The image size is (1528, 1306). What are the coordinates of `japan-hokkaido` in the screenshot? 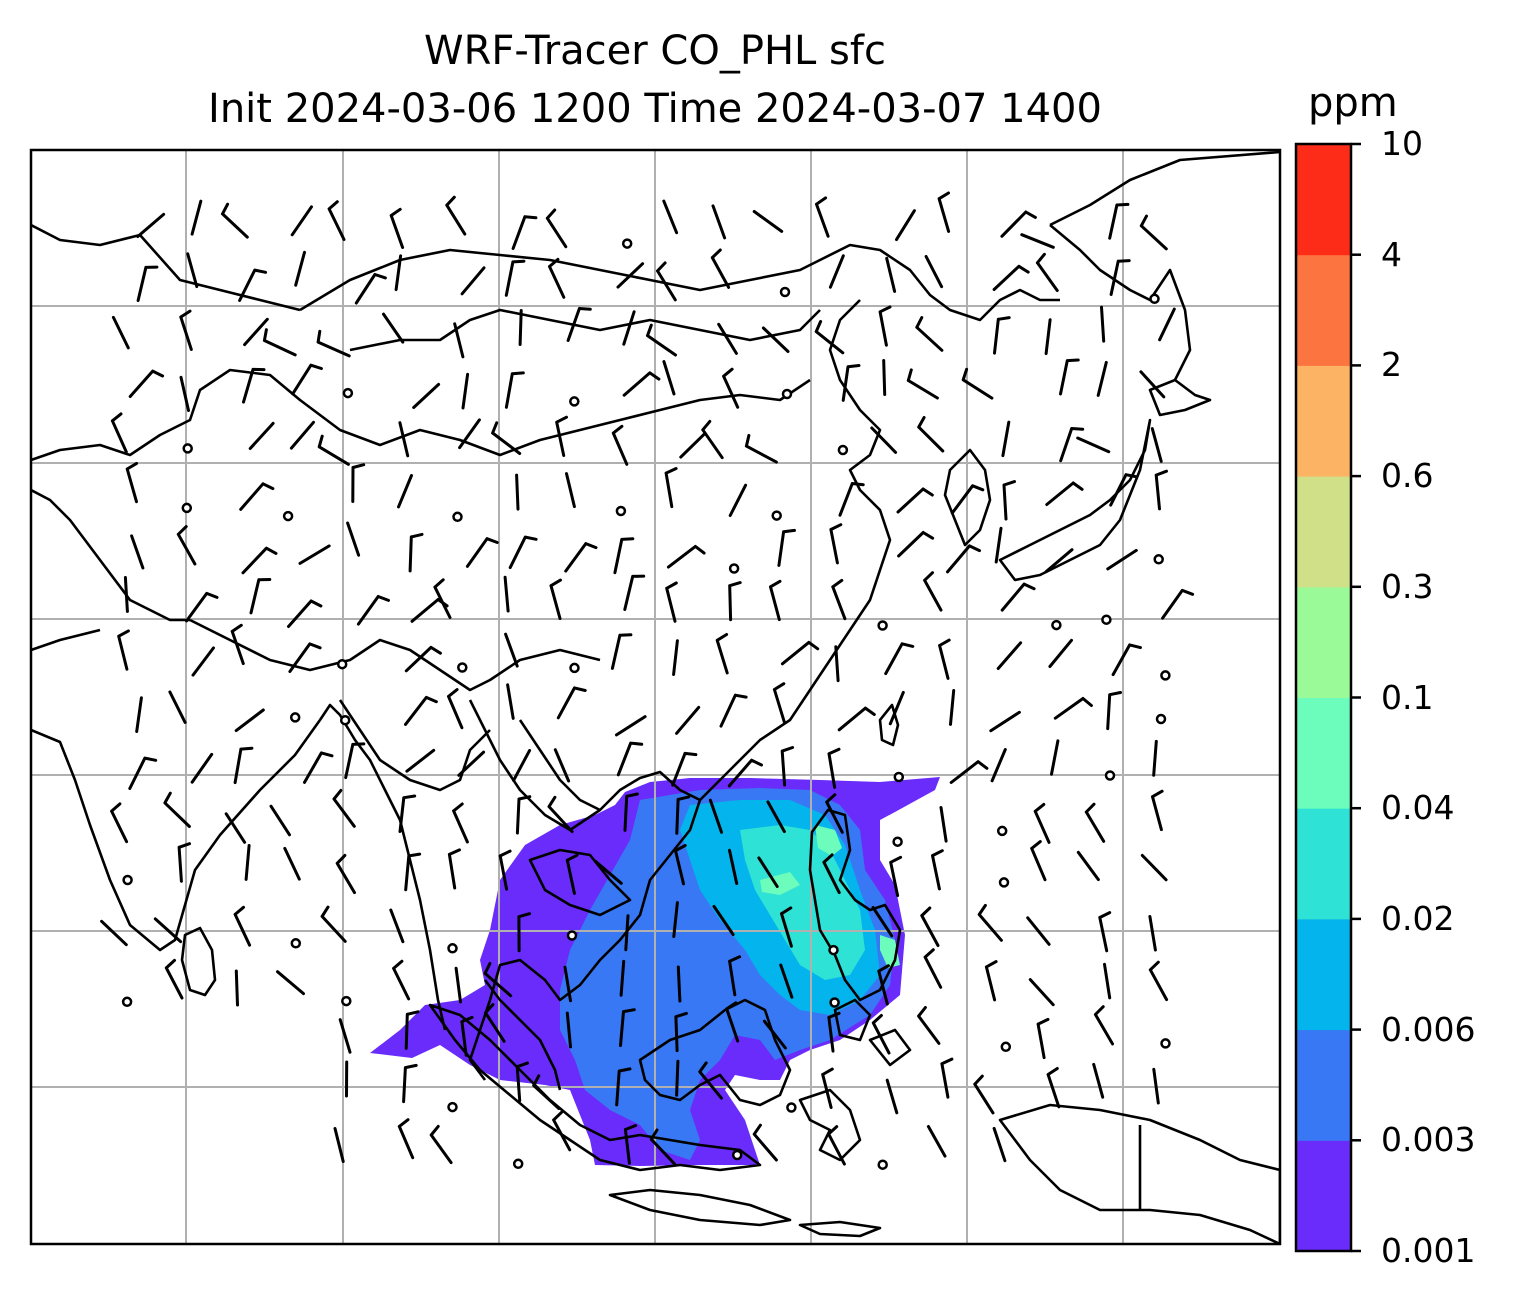 It's located at (1180, 397).